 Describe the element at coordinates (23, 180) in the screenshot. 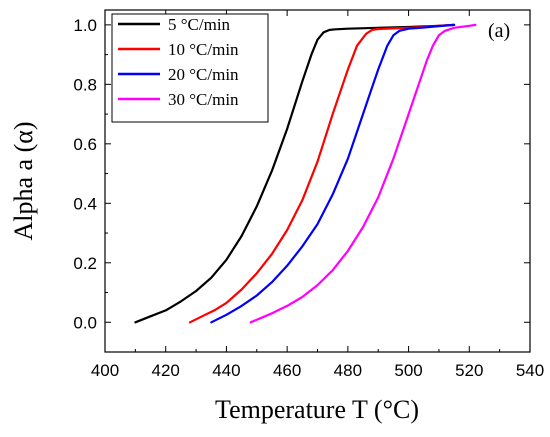

I see `y-axis-title: Alpha a (α)` at that location.